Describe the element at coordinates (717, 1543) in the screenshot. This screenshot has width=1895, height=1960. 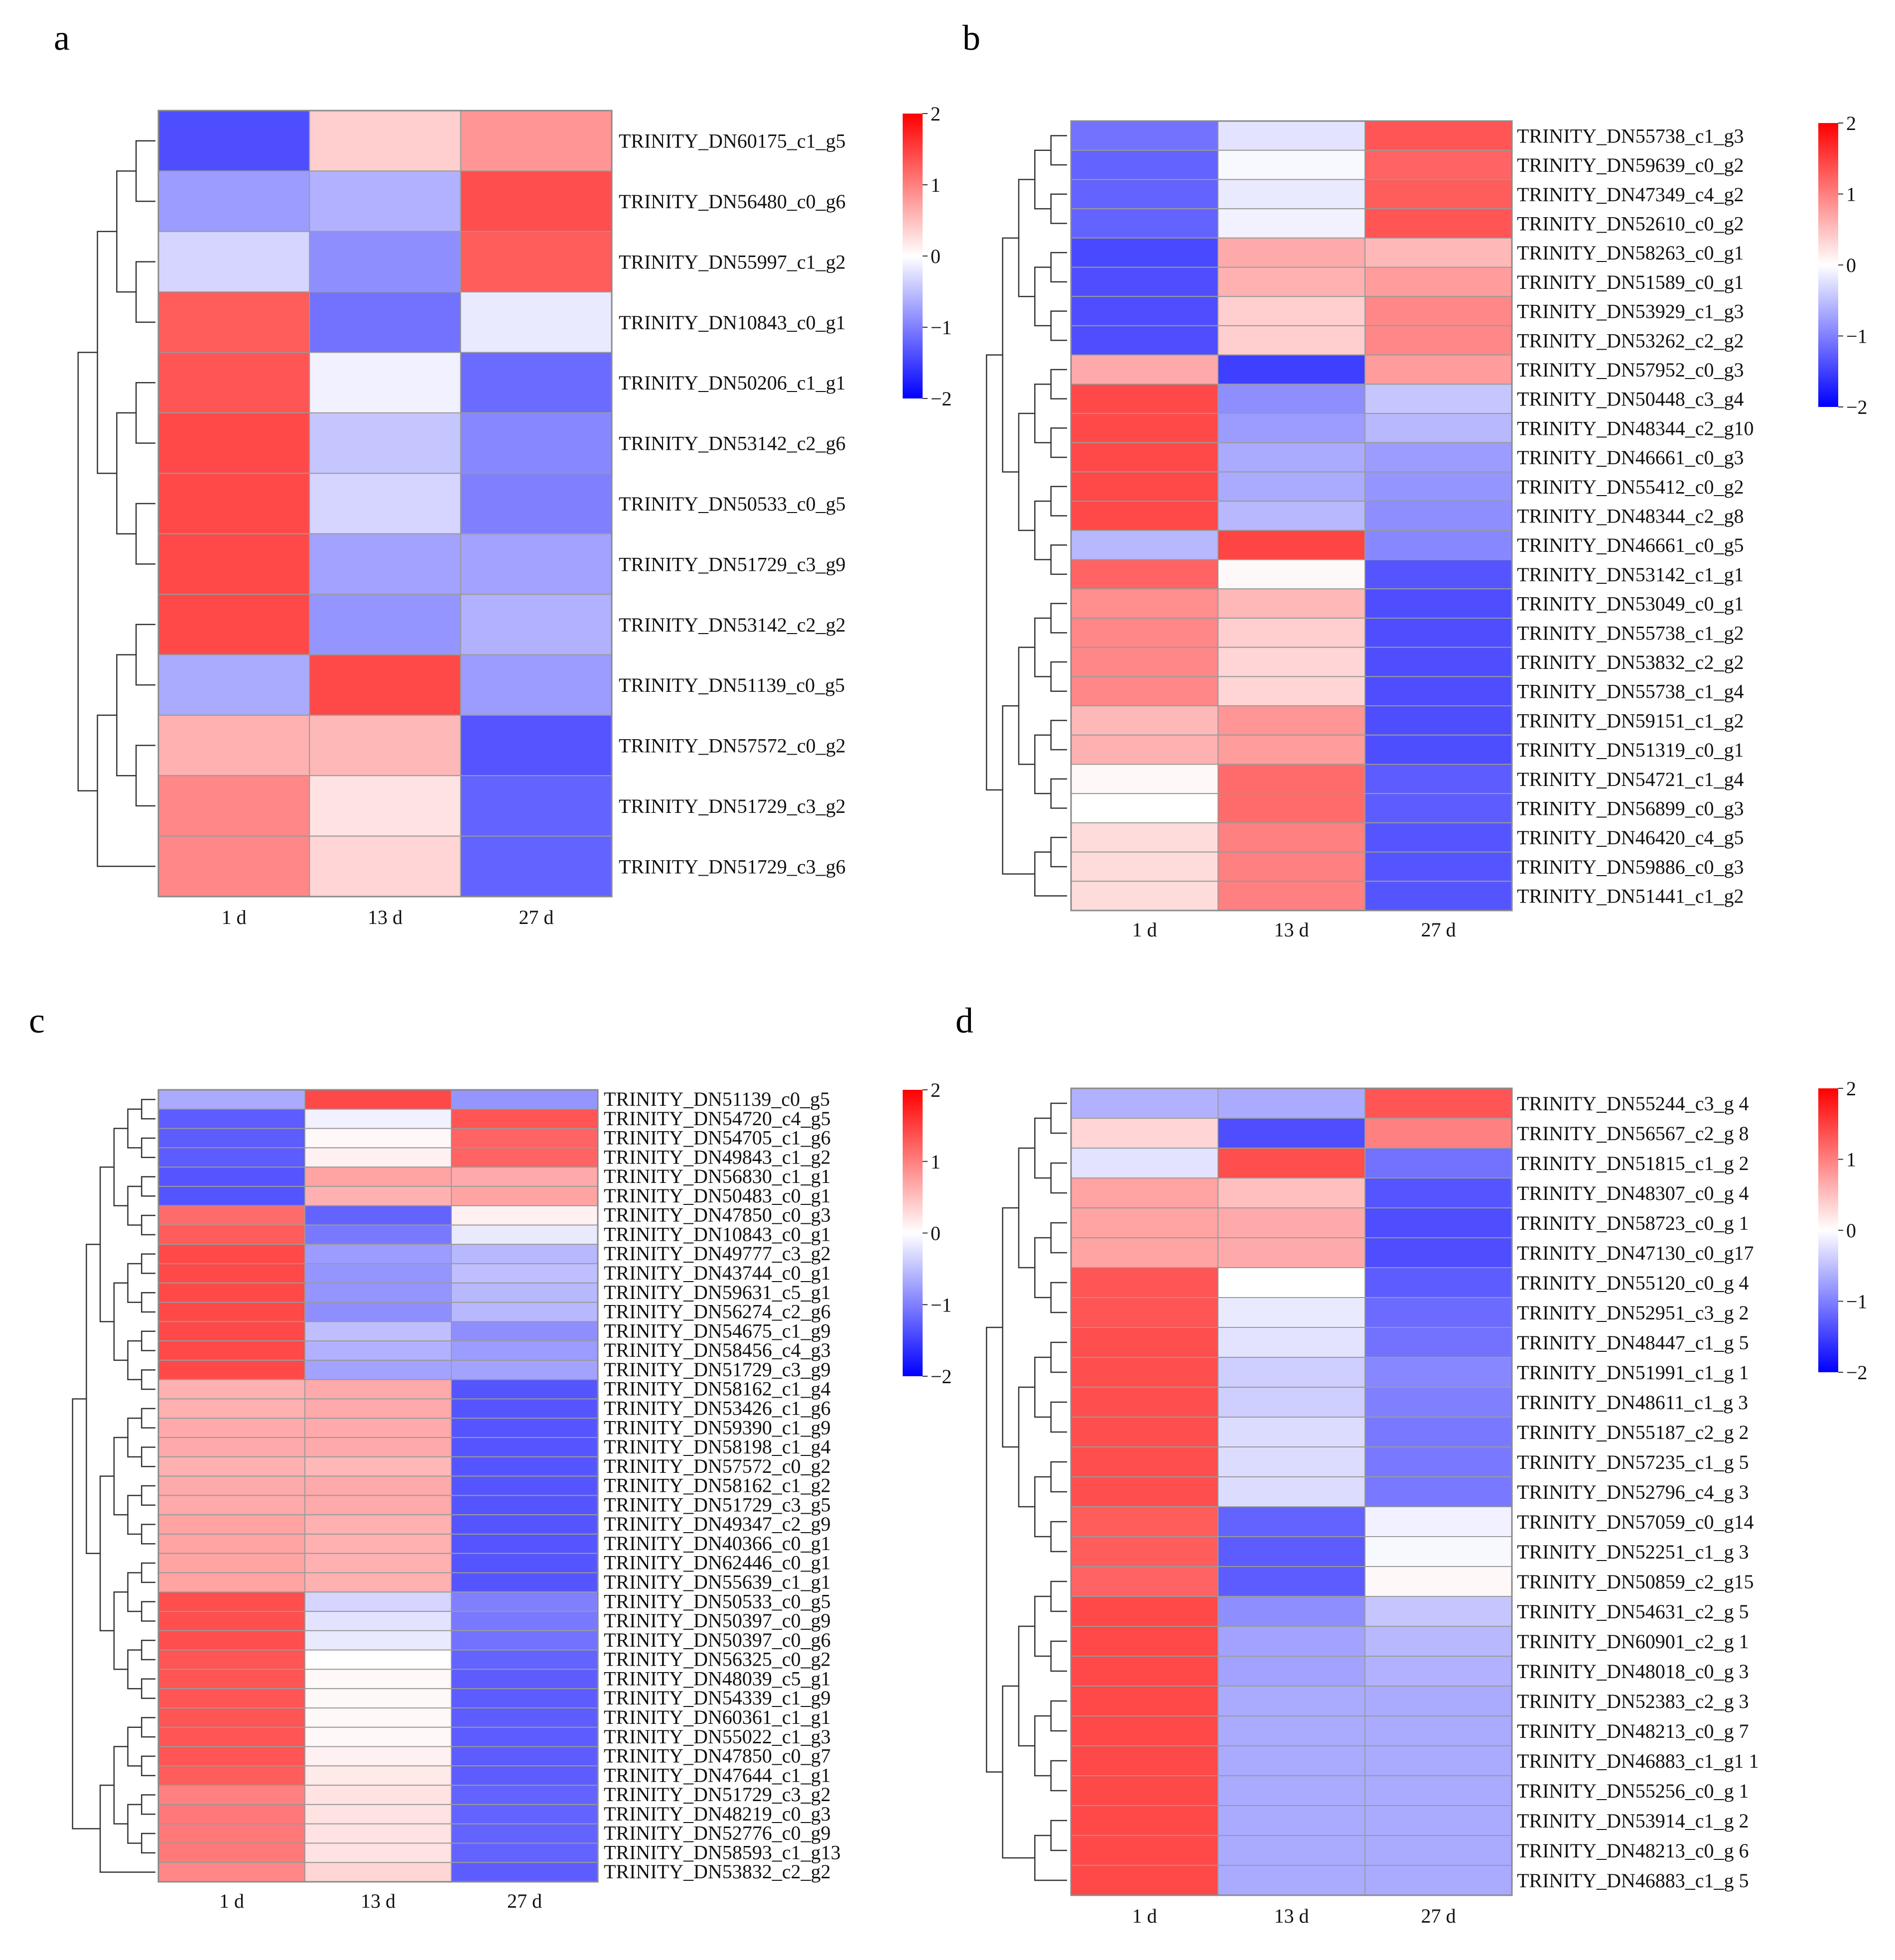
I see `row-label: TRINITY_DN40366_c0_g1` at that location.